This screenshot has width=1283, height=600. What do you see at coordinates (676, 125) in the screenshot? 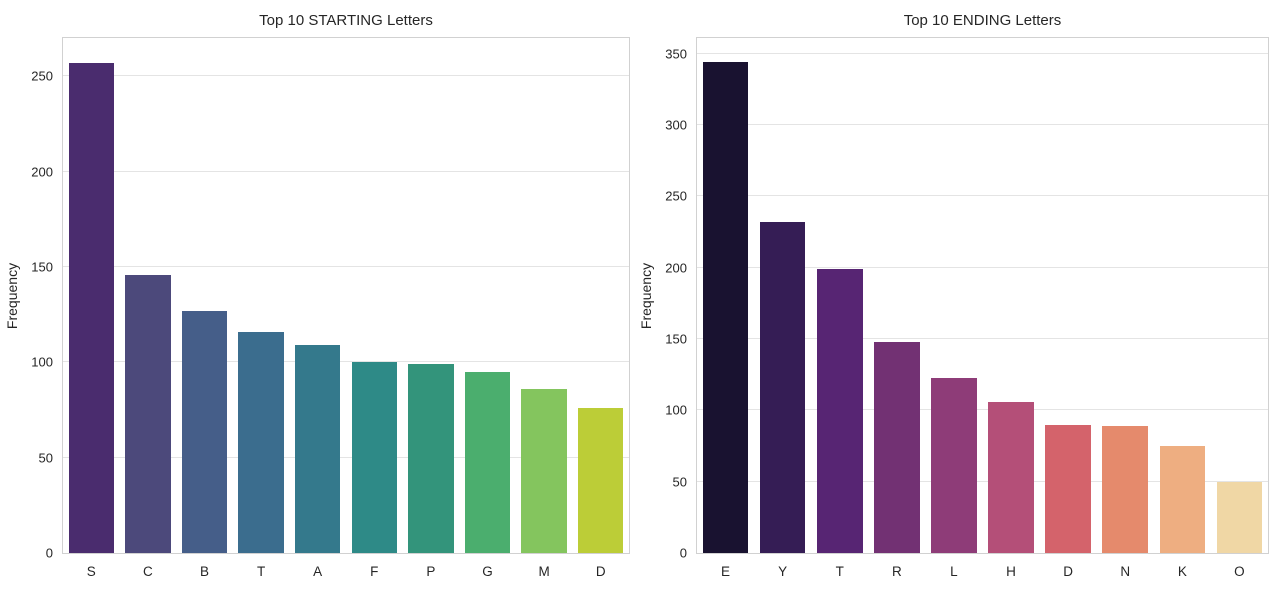
I see `y-tick-label-300: 300` at bounding box center [676, 125].